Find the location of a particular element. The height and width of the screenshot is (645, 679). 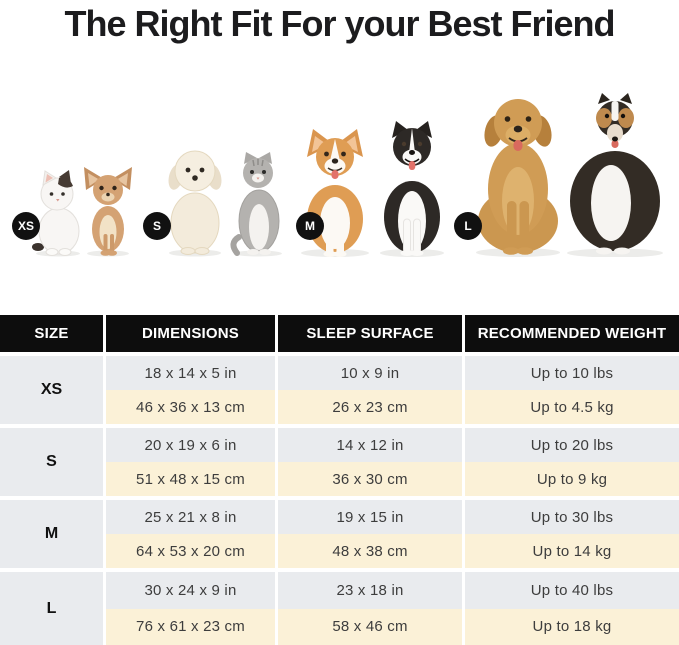

table-row: 64 x 53 x 20 cm 48 x 38 cm Up to 14 kg is located at coordinates (392, 551).